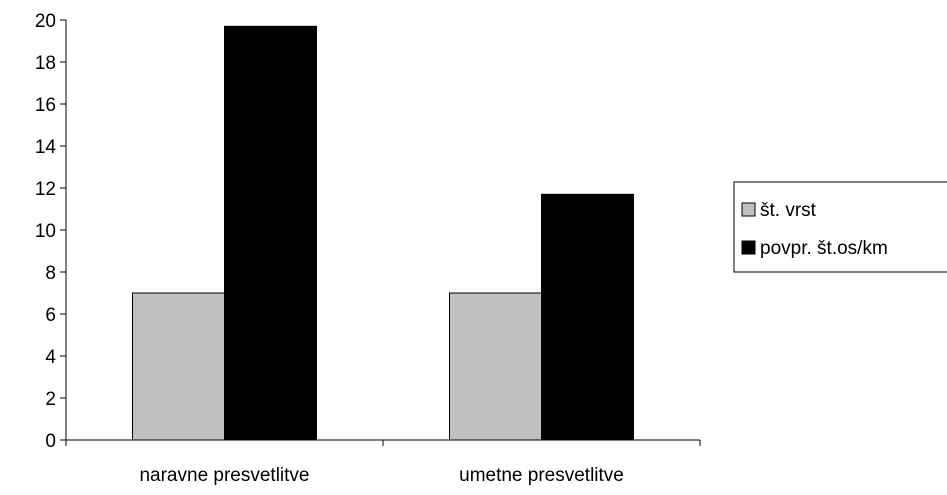 The image size is (947, 495). I want to click on y-tick-label: 2, so click(50, 399).